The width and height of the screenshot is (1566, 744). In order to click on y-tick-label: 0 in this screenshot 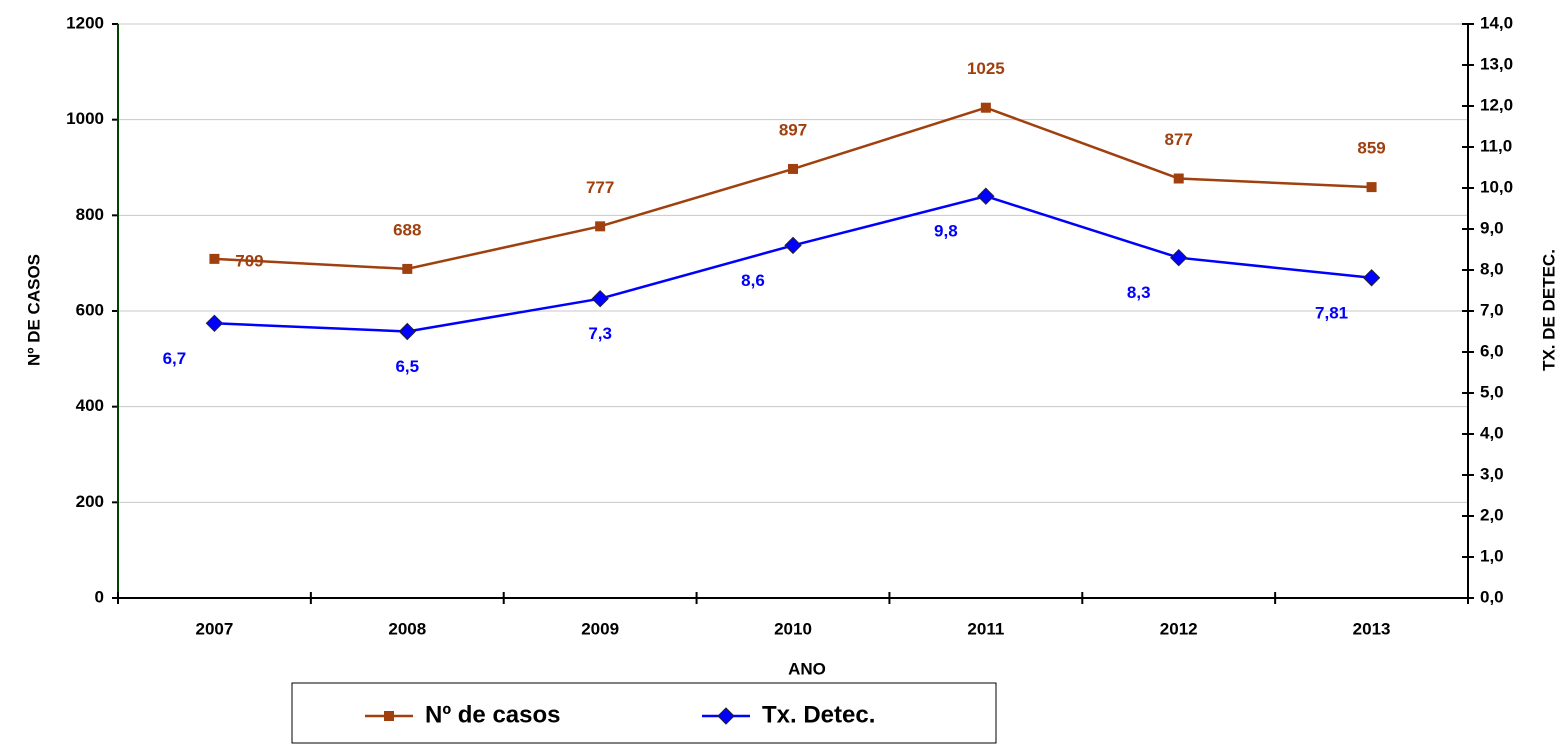, I will do `click(99, 596)`.